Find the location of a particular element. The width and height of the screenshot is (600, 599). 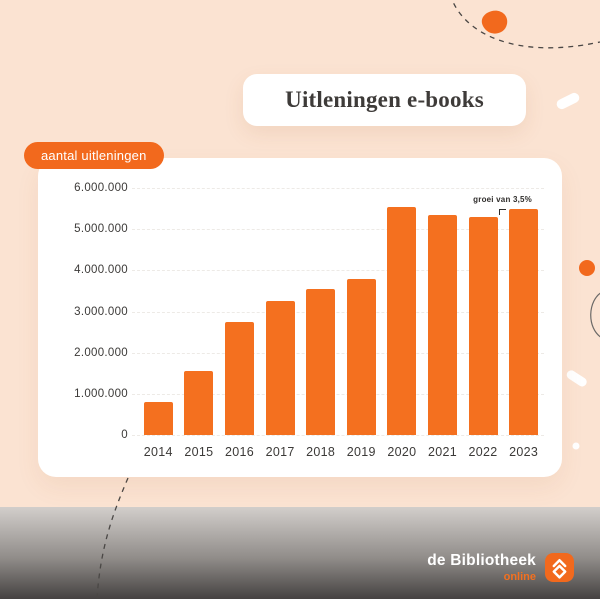

brand-name: de Bibliotheek is located at coordinates (481, 560).